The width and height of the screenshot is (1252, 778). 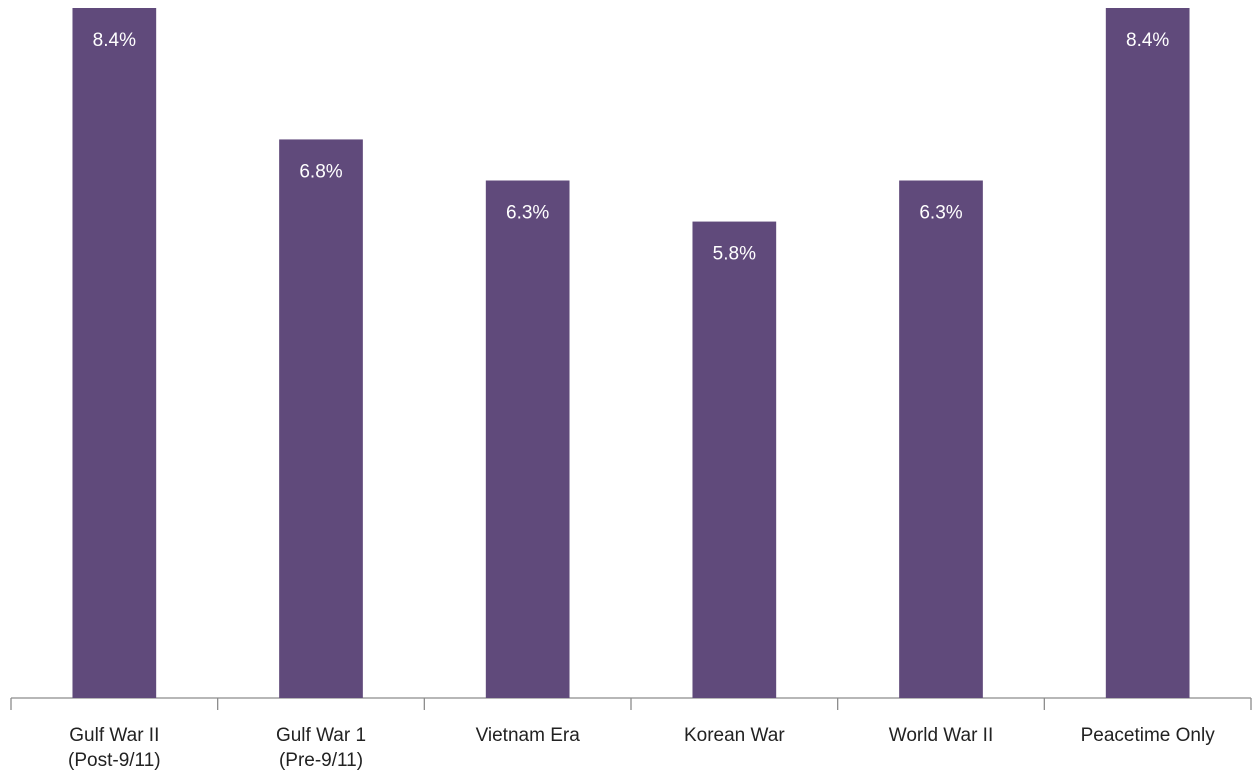 I want to click on x-tick-label: Gulf War 1 (Pre-9/11), so click(x=321, y=748).